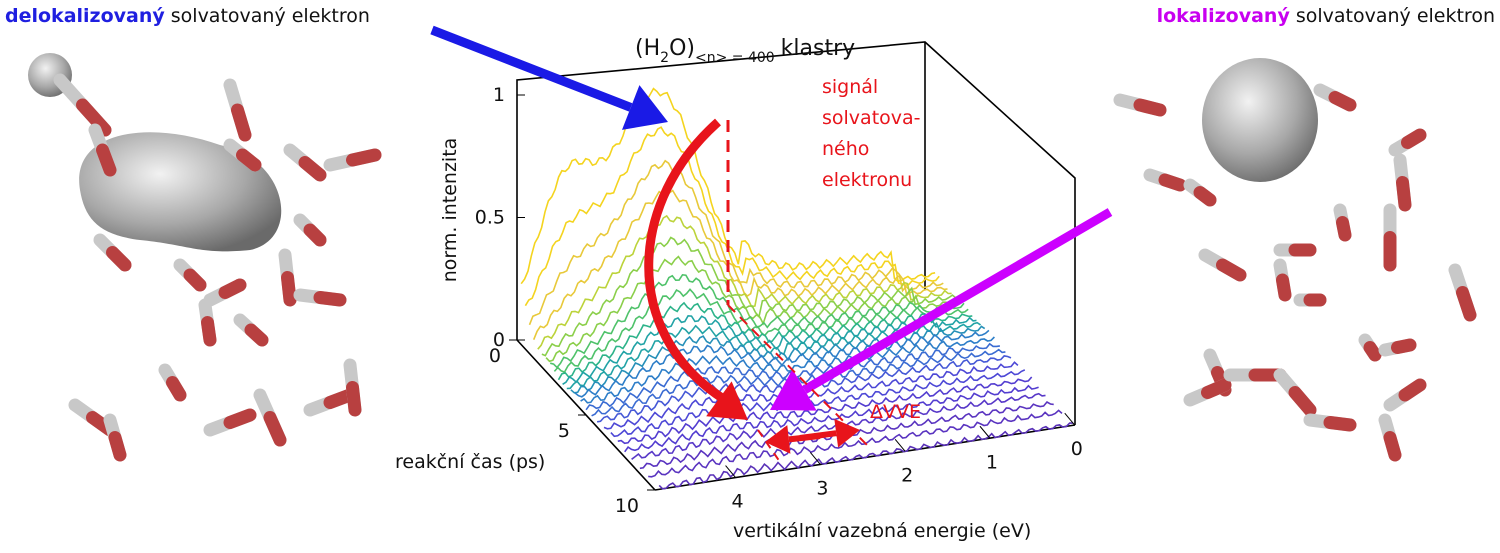  I want to click on energy-tick-label: 0, so click(1077, 449).